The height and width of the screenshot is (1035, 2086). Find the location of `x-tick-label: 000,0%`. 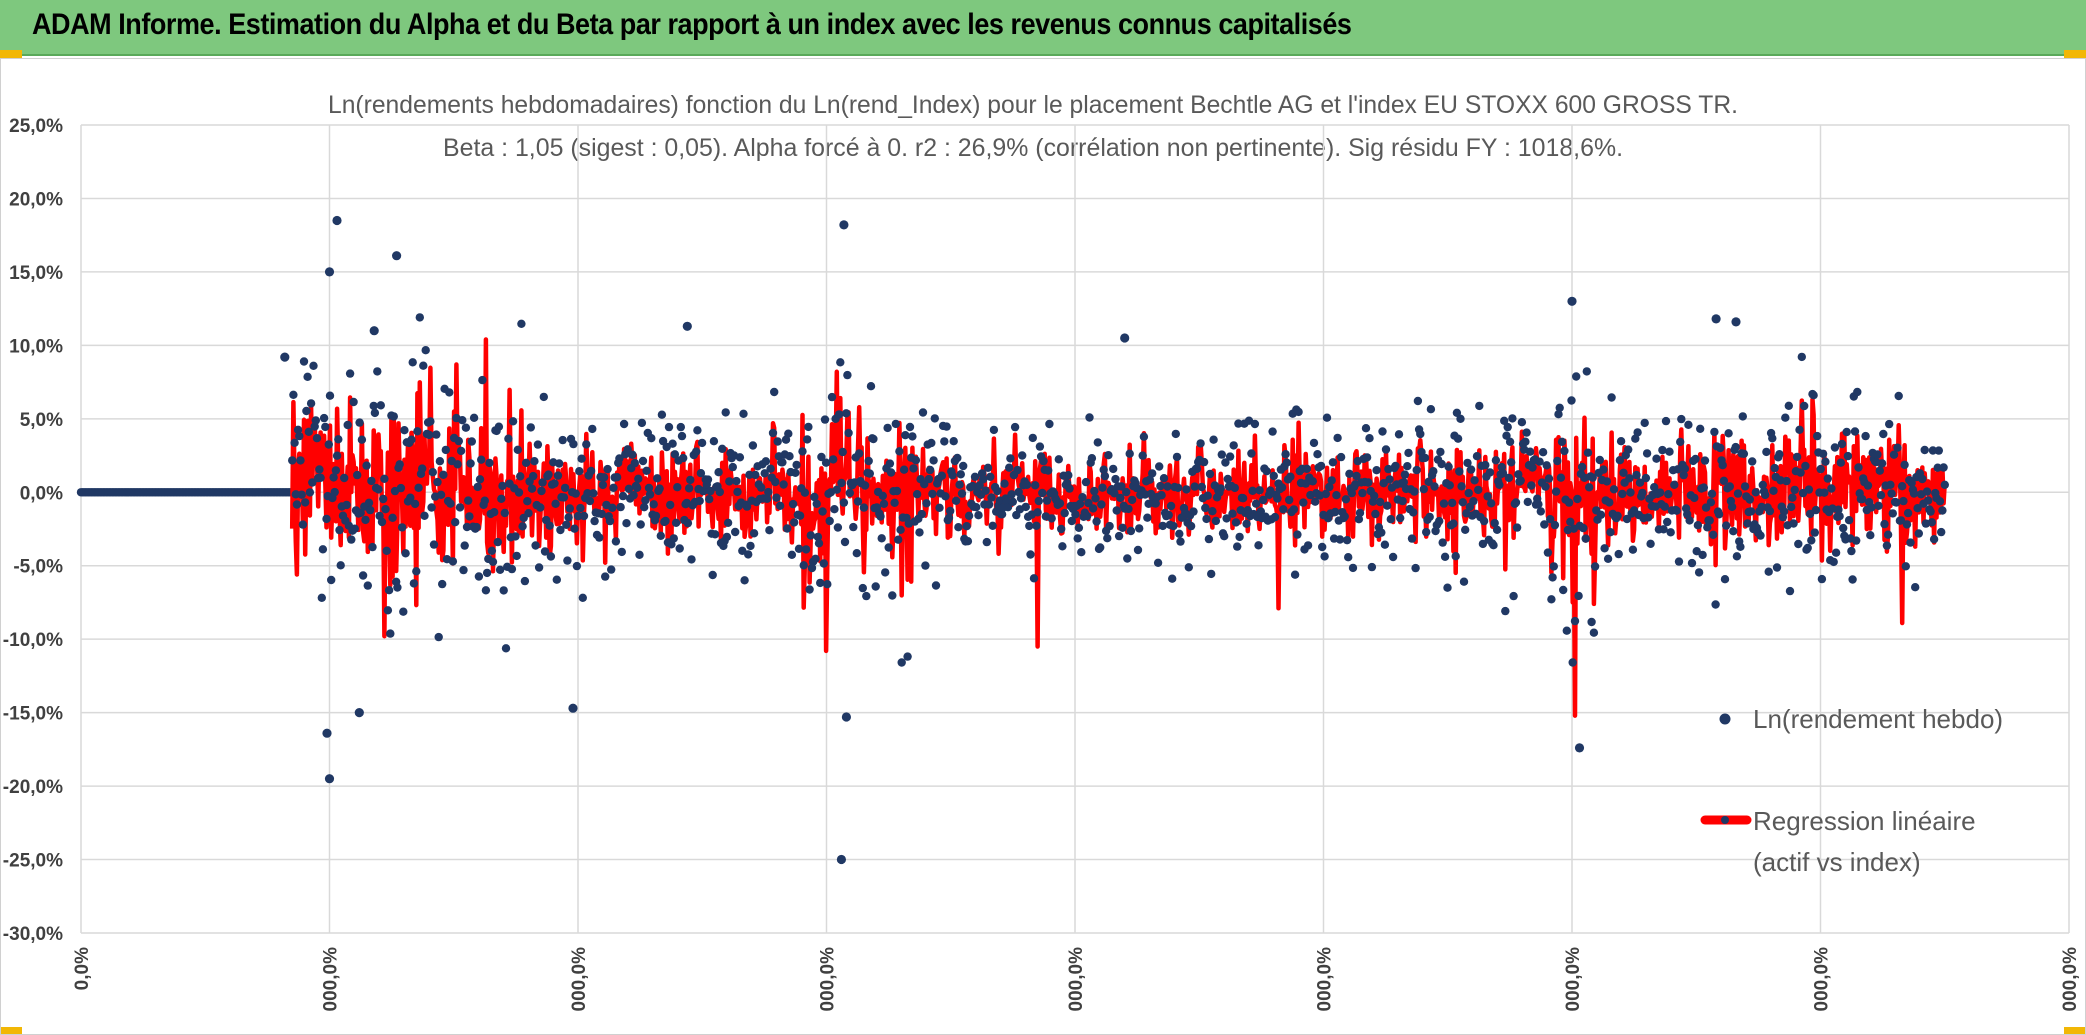

x-tick-label: 000,0% is located at coordinates (331, 979).